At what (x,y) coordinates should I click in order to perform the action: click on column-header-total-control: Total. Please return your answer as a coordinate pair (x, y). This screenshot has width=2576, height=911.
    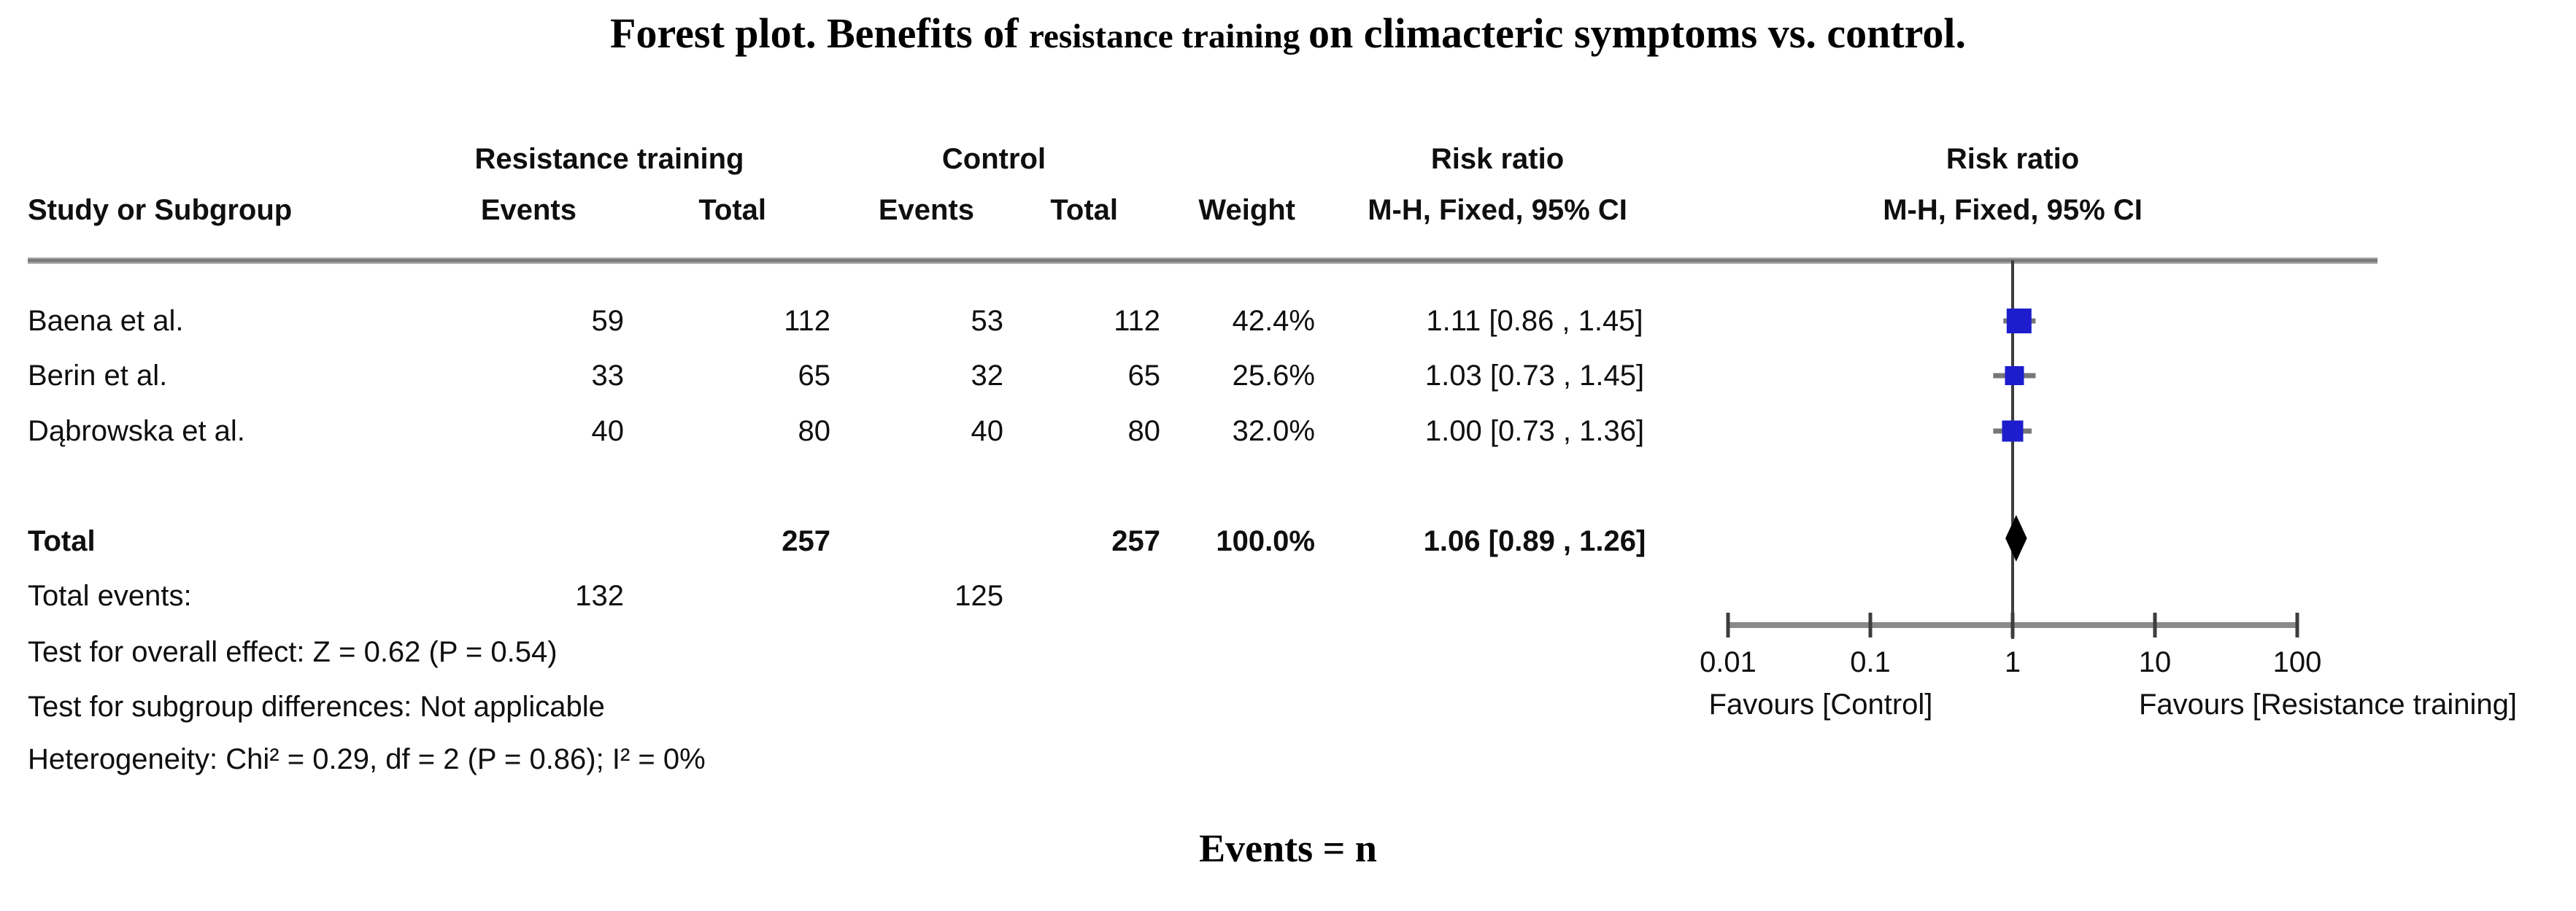
    Looking at the image, I should click on (1084, 210).